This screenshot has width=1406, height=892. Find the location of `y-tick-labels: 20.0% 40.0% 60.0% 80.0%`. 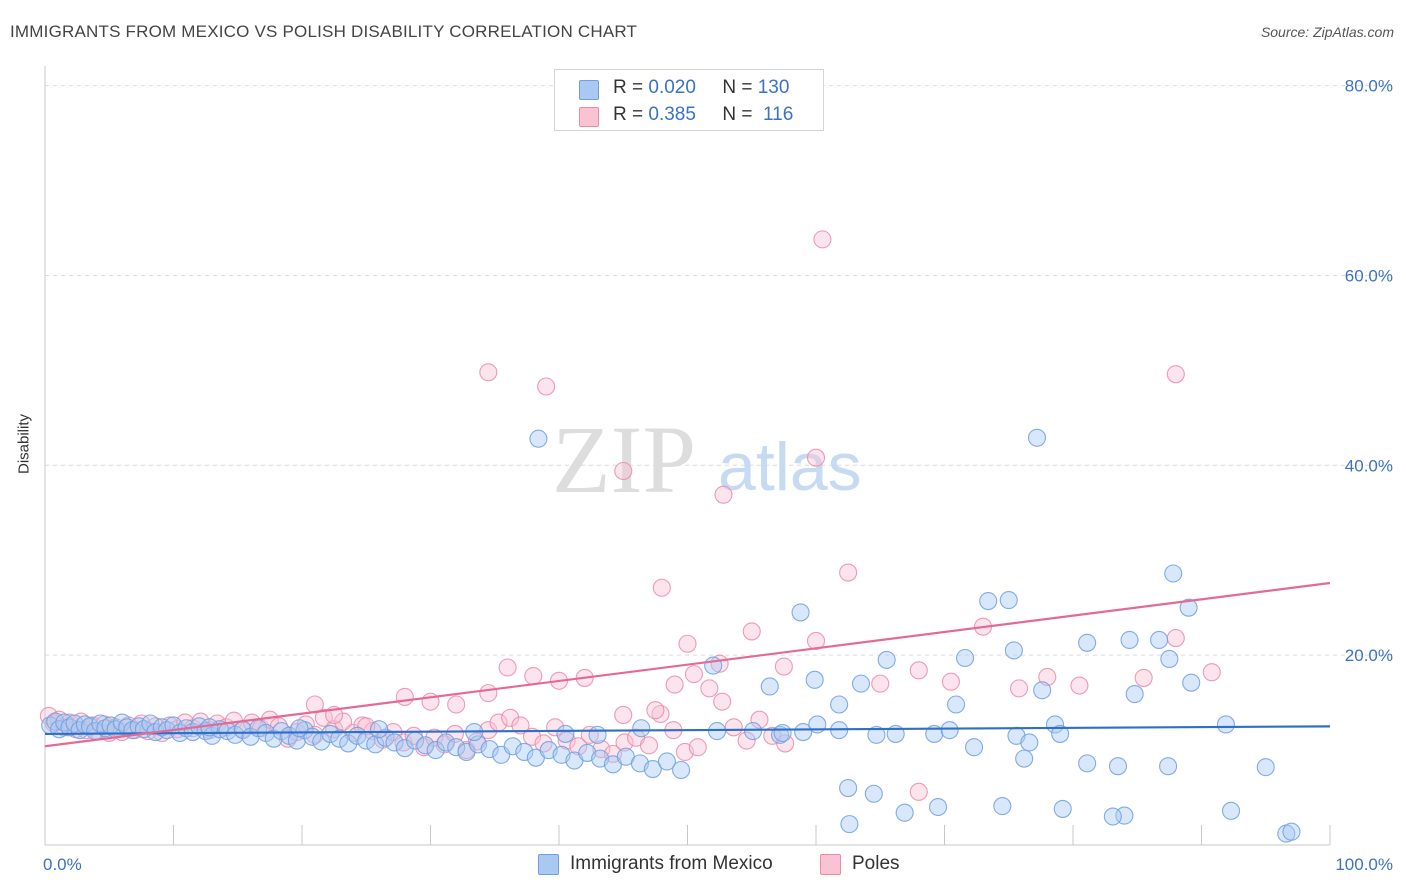

y-tick-labels: 20.0% 40.0% 60.0% 80.0% is located at coordinates (1369, 371).